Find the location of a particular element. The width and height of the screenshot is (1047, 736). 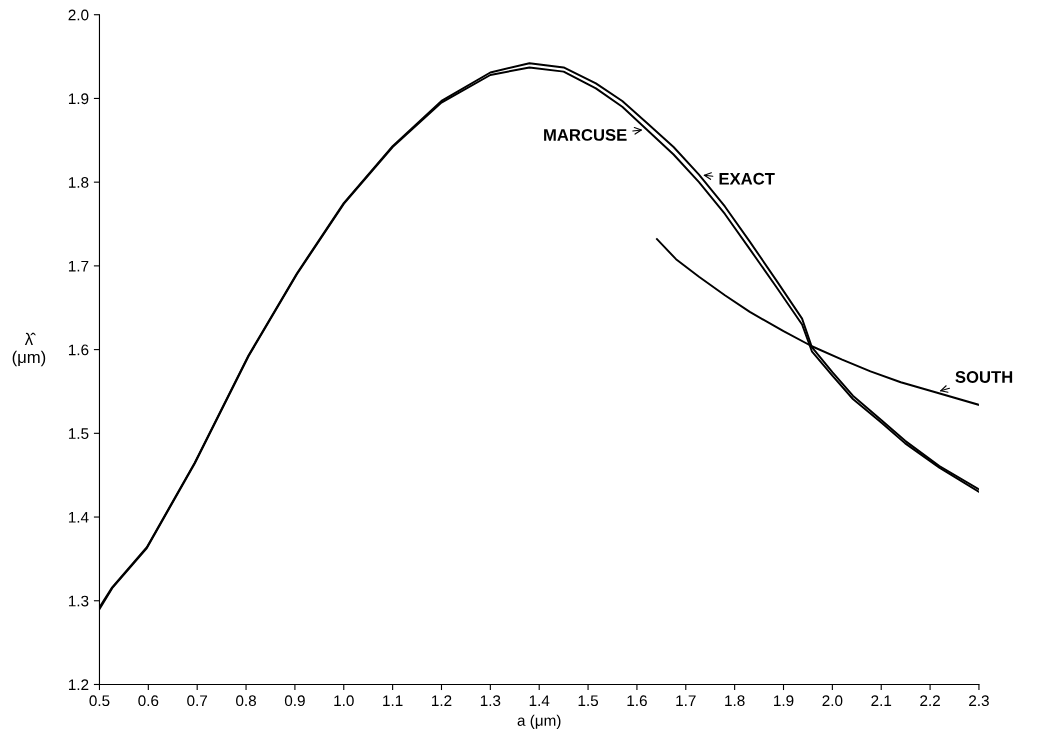

x-tick-label: 2.0 is located at coordinates (832, 701).